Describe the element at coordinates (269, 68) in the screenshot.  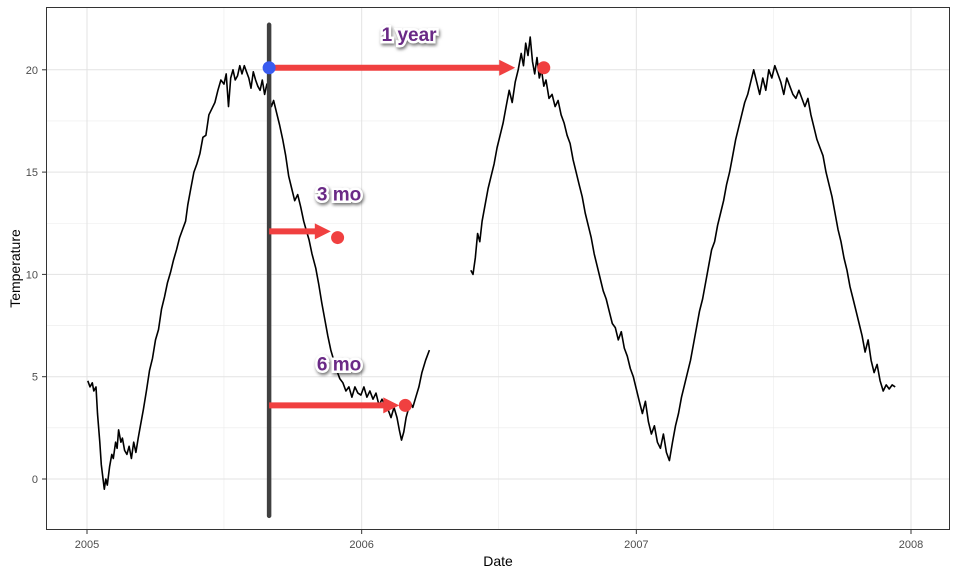
I see `origin-point` at that location.